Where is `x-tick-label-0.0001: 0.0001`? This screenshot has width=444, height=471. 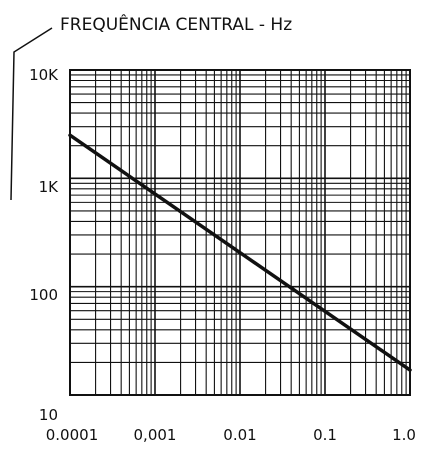 x-tick-label-0.0001: 0.0001 is located at coordinates (72, 435).